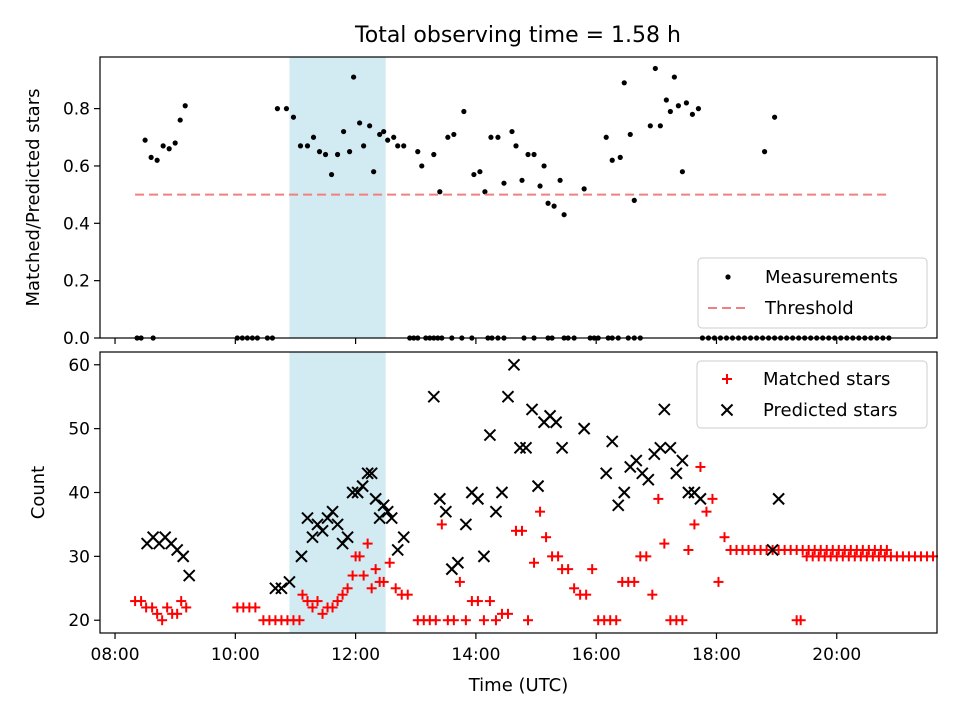  Describe the element at coordinates (812, 394) in the screenshot. I see `legend-frame` at that location.